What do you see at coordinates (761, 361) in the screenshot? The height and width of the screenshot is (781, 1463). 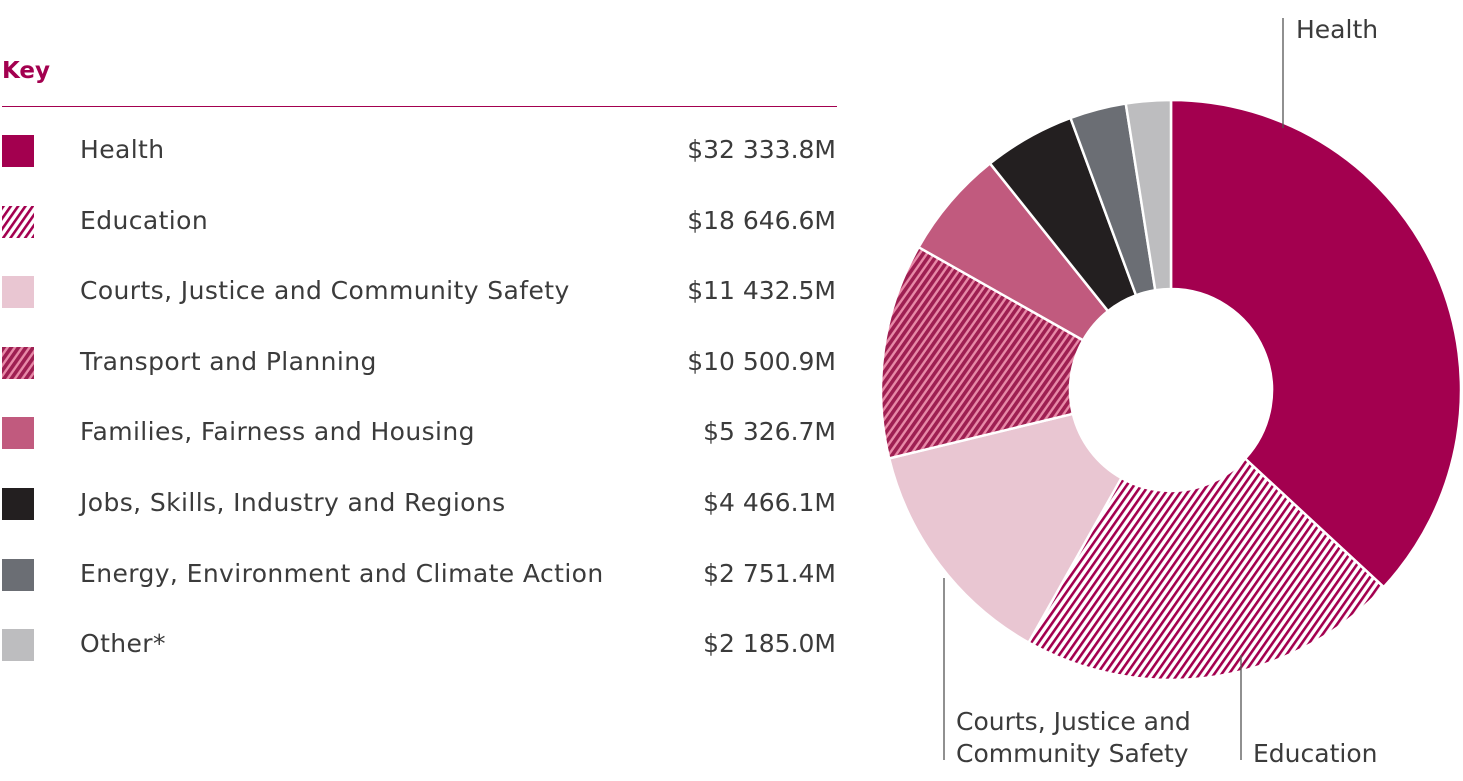 I see `legend-value: $10 500.9M` at bounding box center [761, 361].